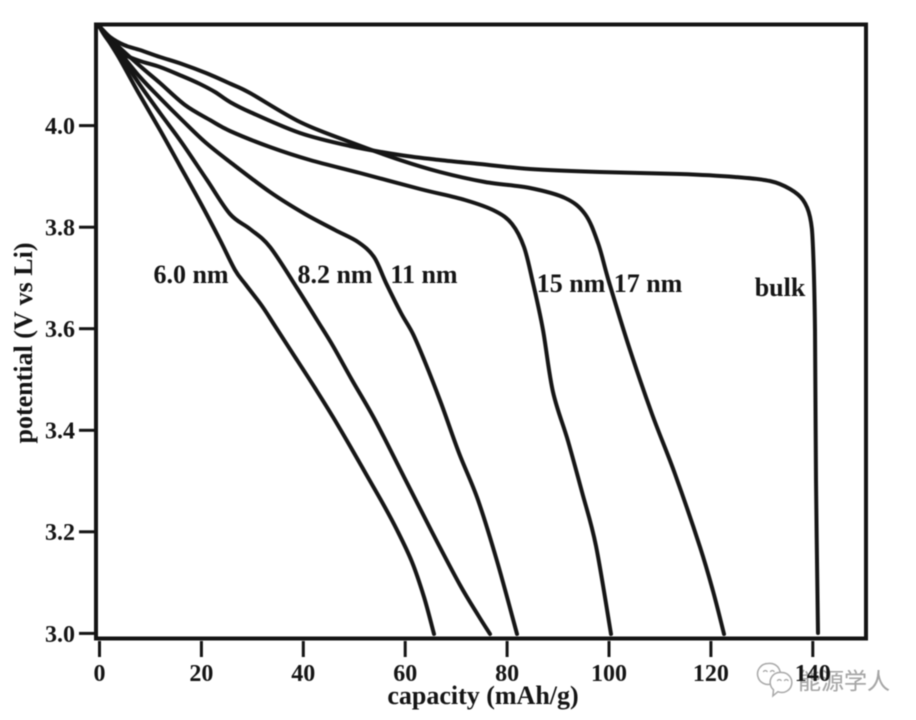  What do you see at coordinates (201, 674) in the screenshot?
I see `svg-text: 20` at bounding box center [201, 674].